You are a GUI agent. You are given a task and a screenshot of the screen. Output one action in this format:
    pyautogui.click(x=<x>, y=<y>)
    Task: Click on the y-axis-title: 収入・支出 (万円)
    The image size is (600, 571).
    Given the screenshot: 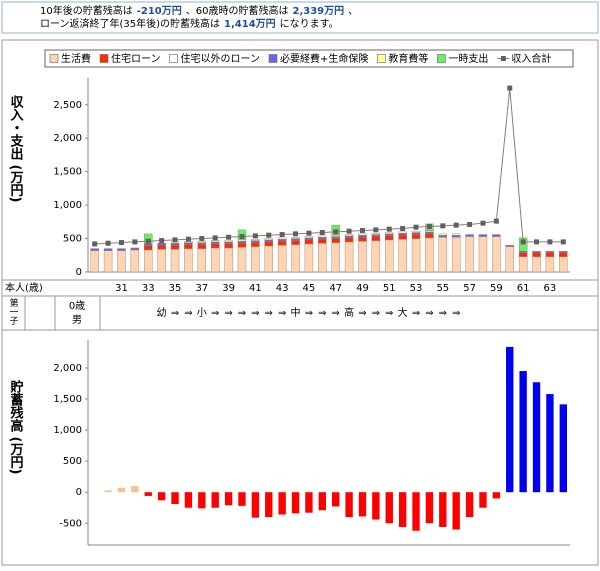 What is the action you would take?
    pyautogui.click(x=16, y=148)
    